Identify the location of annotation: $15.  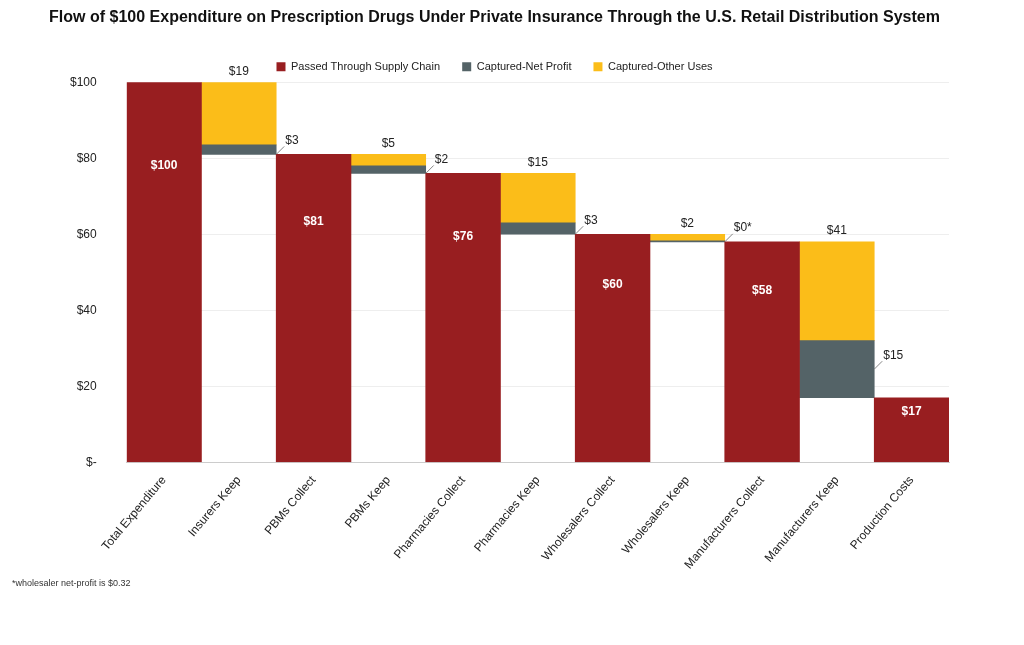
(538, 161).